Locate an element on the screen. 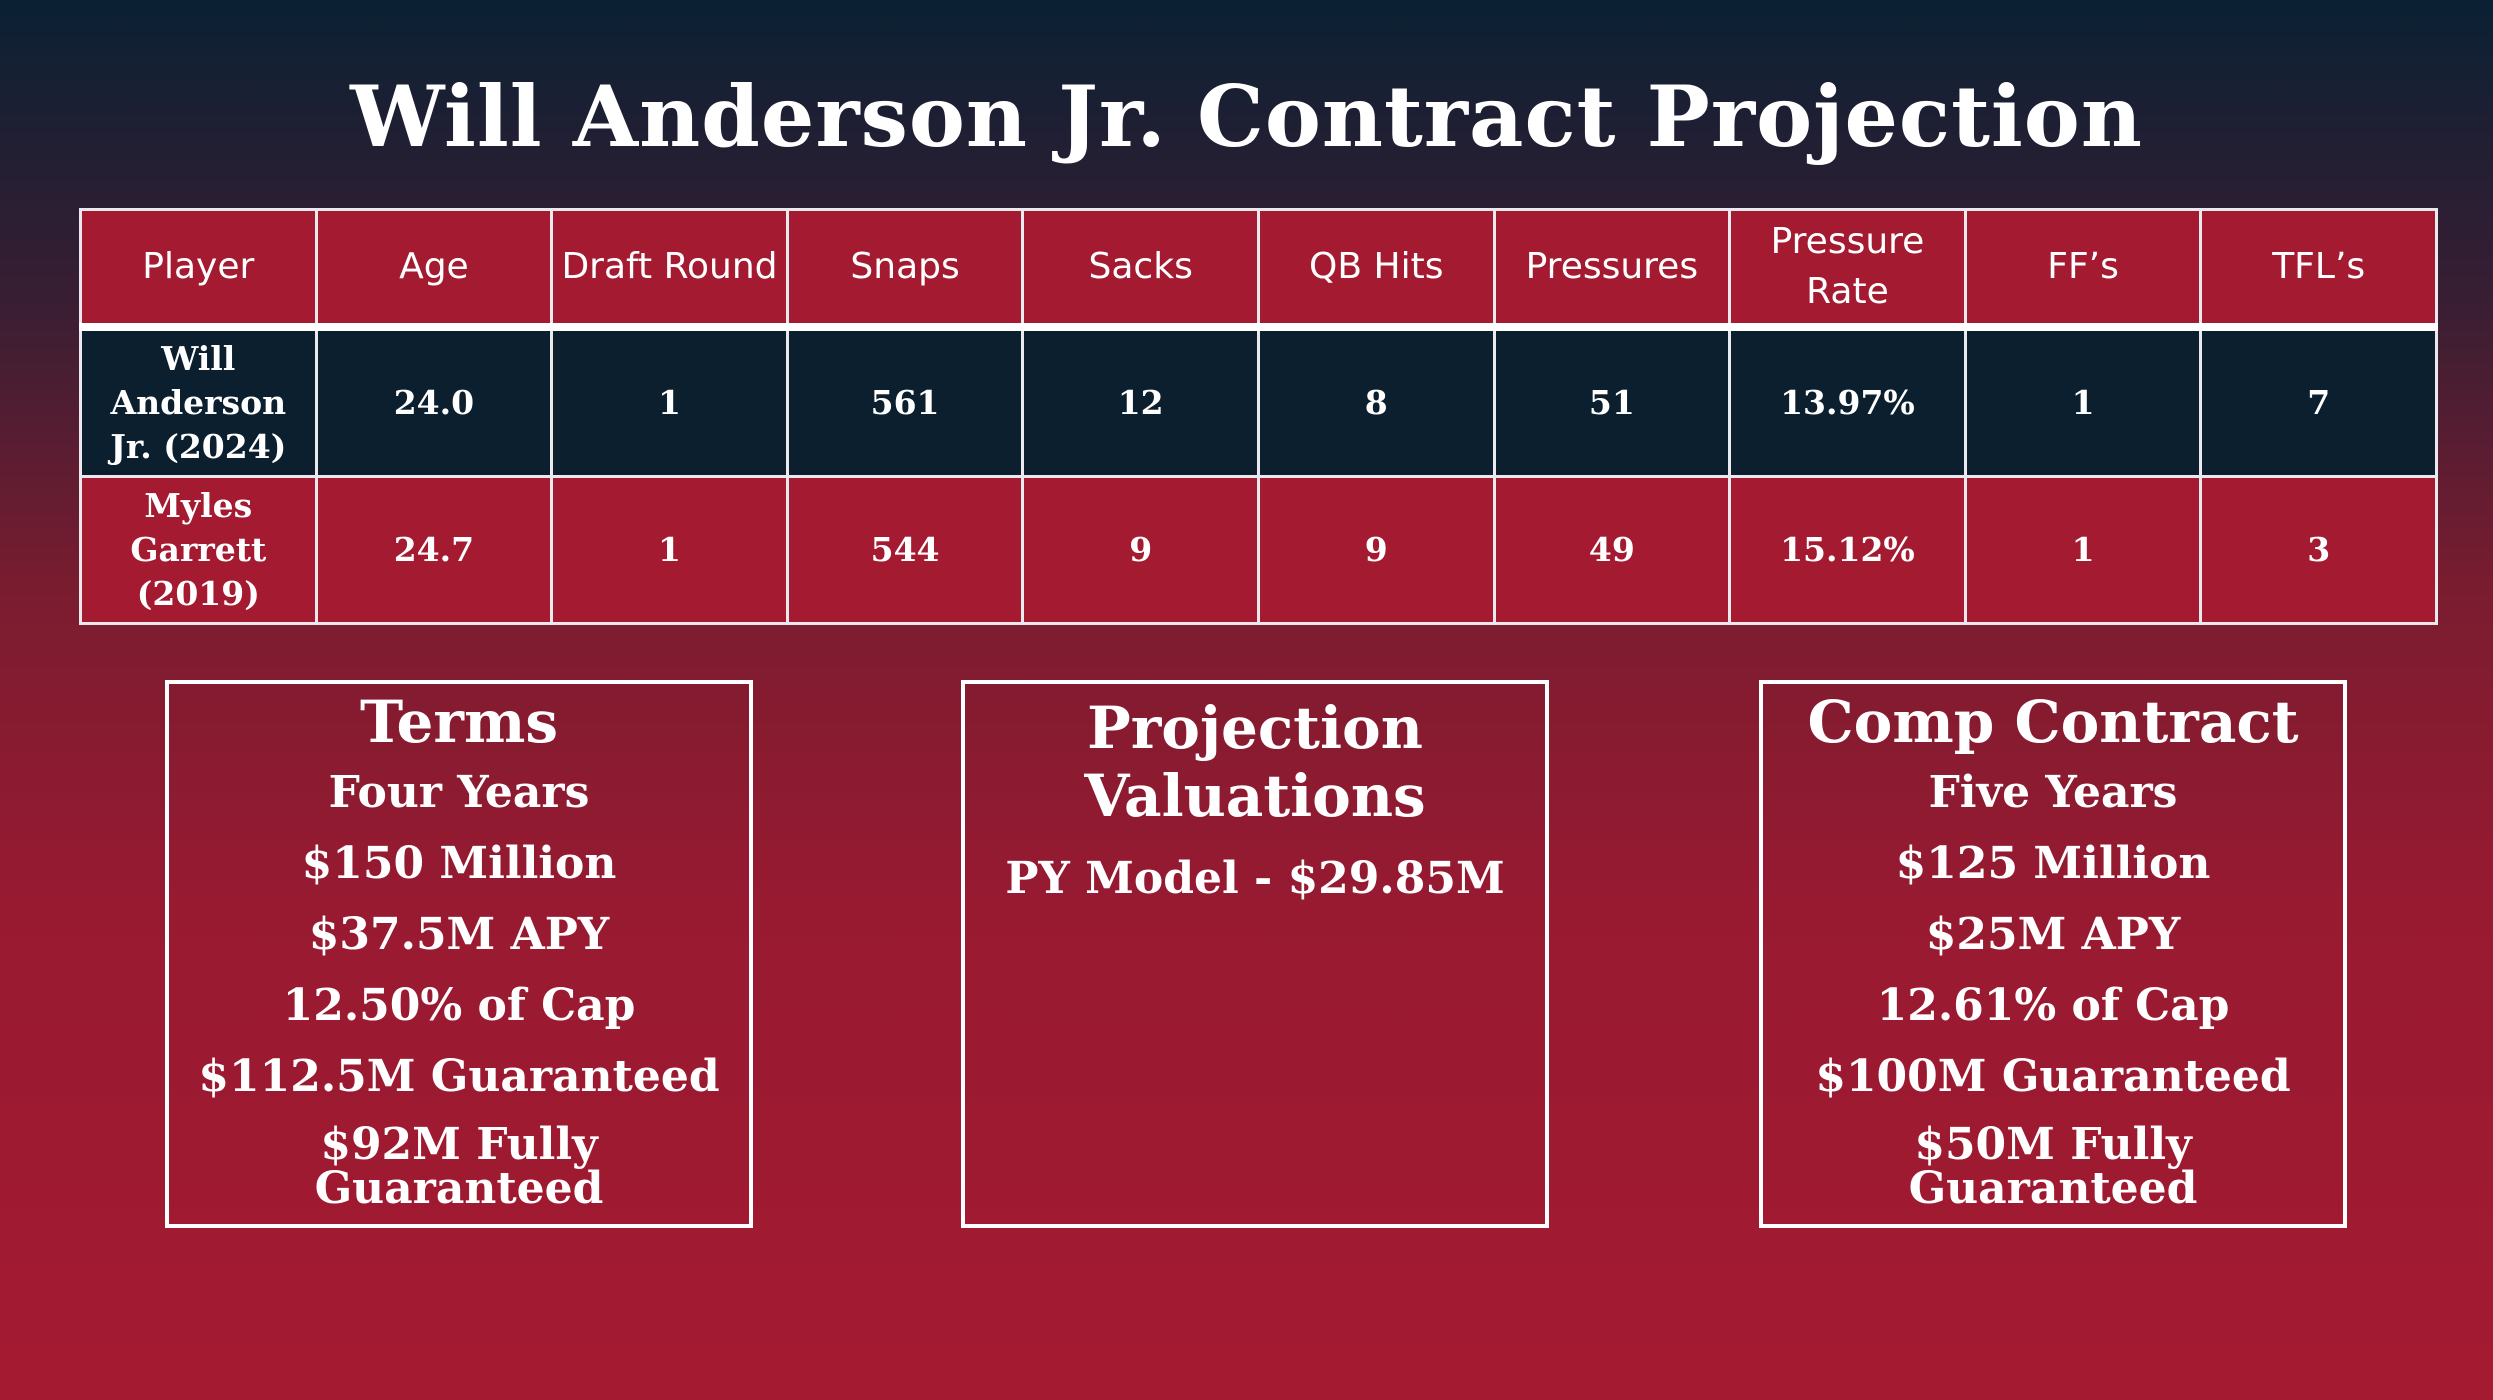 This screenshot has width=2493, height=1400. terms-cap-percent: 12.50% of Cap is located at coordinates (459, 1005).